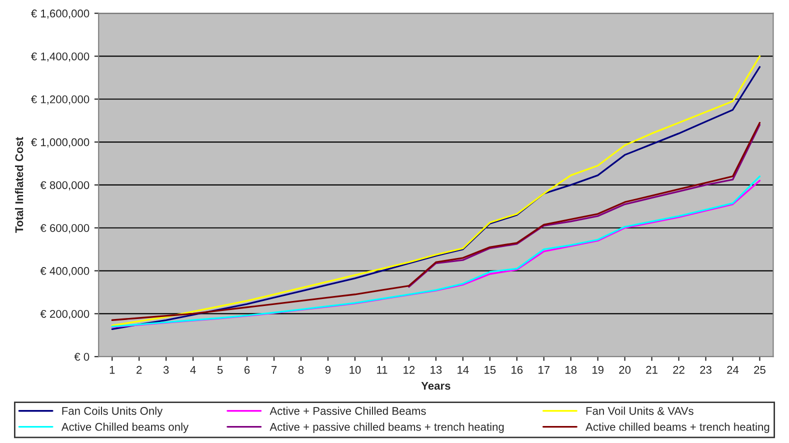  What do you see at coordinates (490, 370) in the screenshot?
I see `x-tick-label: 15` at bounding box center [490, 370].